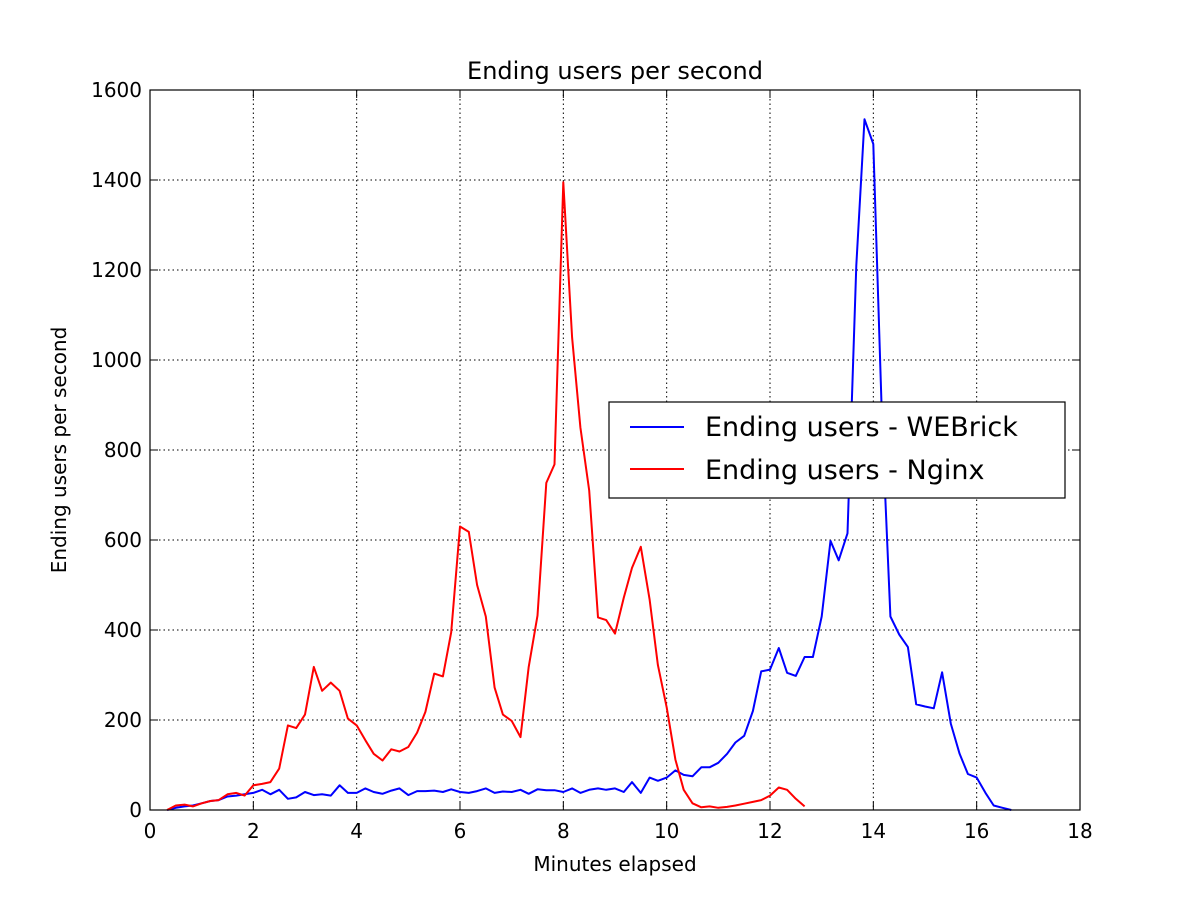  I want to click on x-axis-title: Minutes elapsed, so click(614, 864).